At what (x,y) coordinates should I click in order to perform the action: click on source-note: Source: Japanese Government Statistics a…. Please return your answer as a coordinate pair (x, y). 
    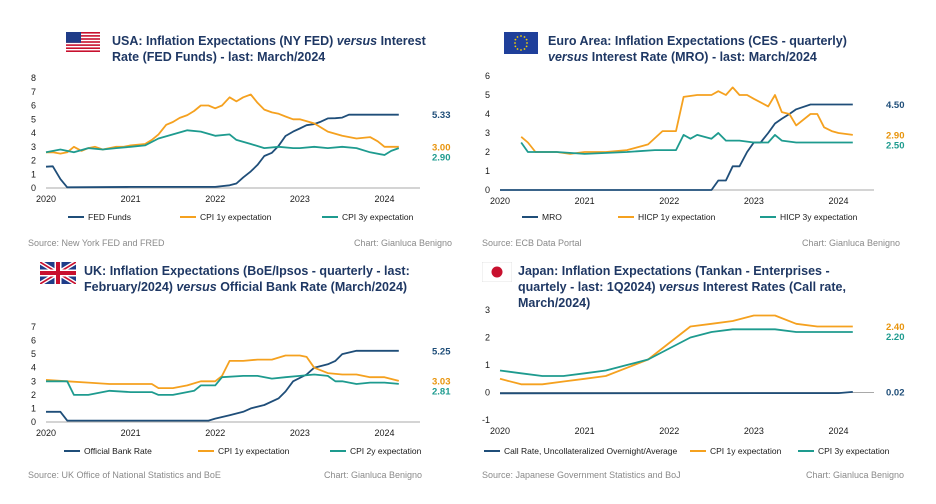
    Looking at the image, I should click on (581, 475).